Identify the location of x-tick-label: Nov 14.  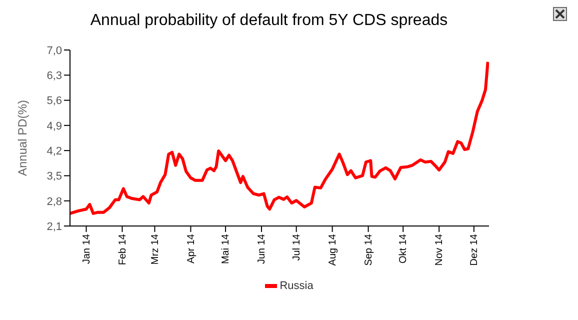
(440, 250).